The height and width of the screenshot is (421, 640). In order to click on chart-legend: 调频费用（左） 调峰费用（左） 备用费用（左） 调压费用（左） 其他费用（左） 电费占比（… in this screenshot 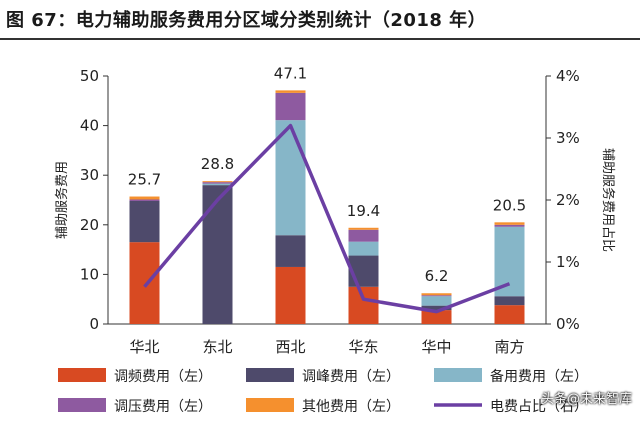, I will do `click(323, 391)`.